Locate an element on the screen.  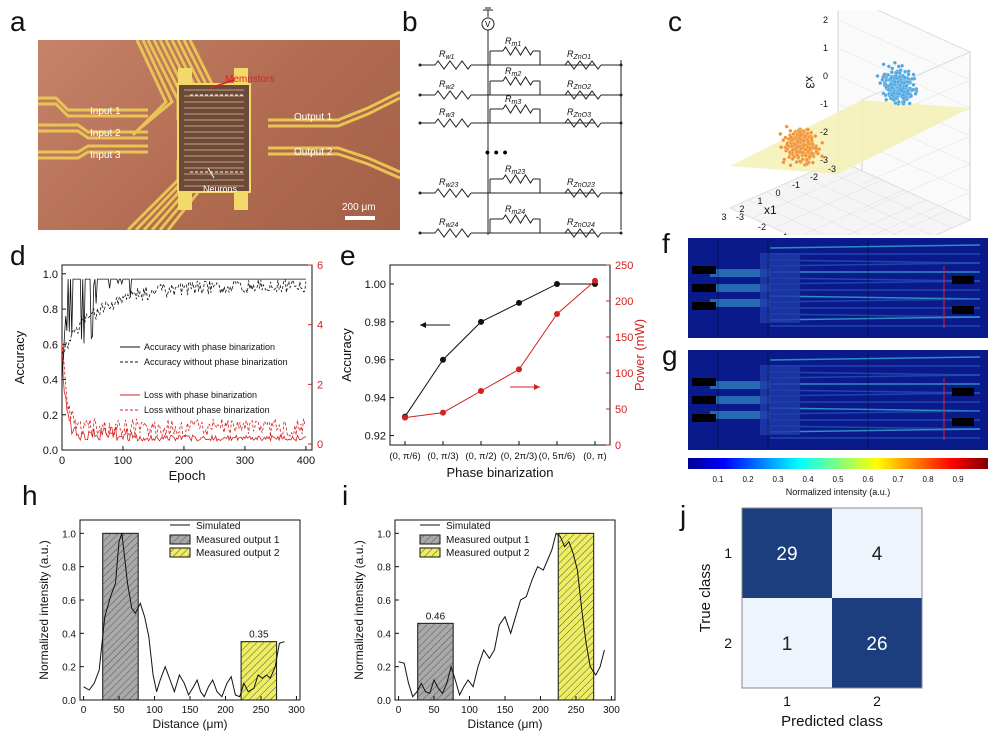
panel-label-e: e is located at coordinates (348, 255).